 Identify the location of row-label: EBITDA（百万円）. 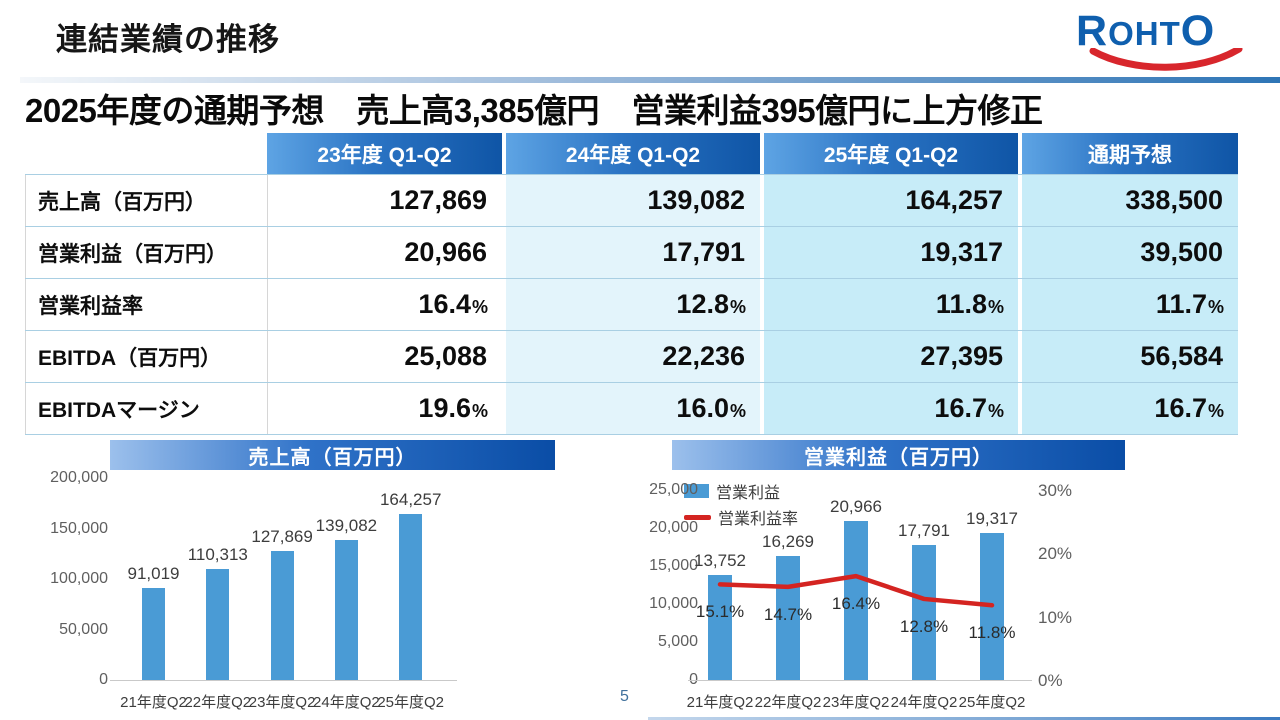
(146, 356).